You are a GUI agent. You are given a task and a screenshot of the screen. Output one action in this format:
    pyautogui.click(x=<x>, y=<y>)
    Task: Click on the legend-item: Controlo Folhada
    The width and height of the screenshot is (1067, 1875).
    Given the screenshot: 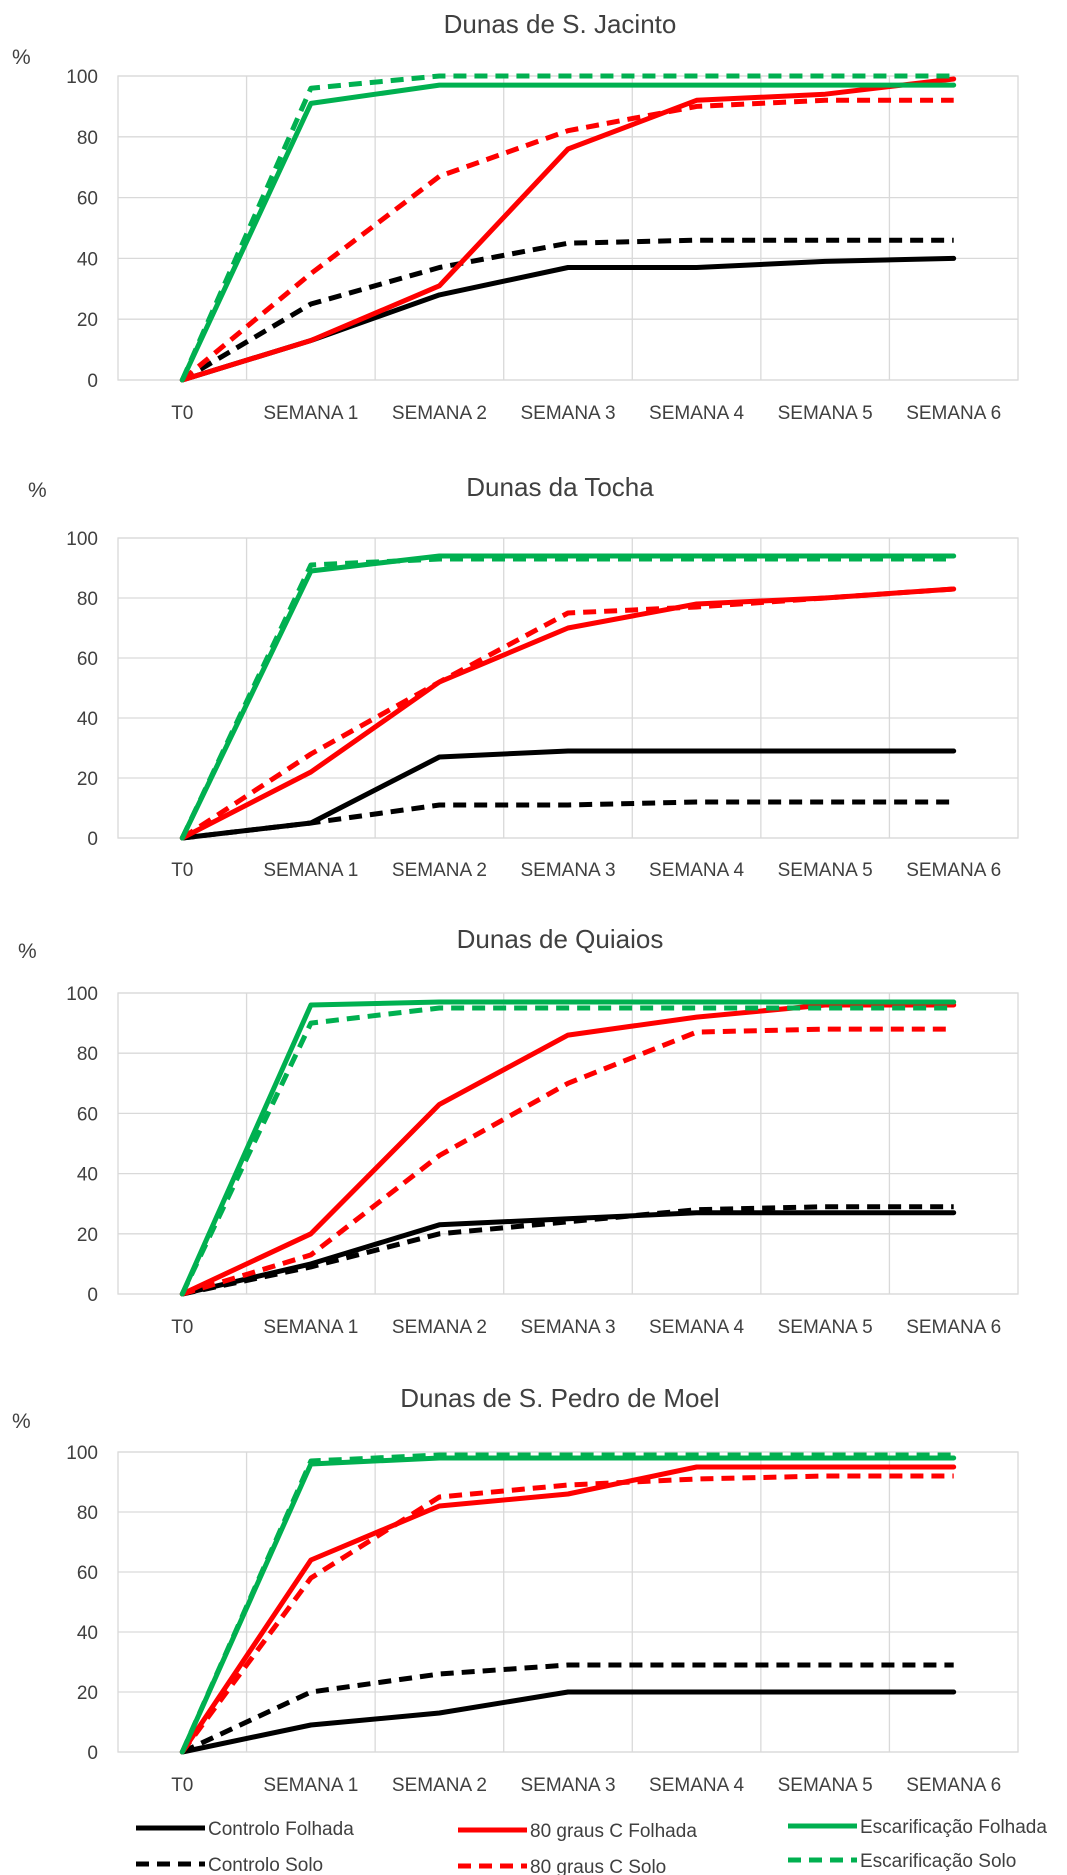 What is the action you would take?
    pyautogui.click(x=245, y=1829)
    